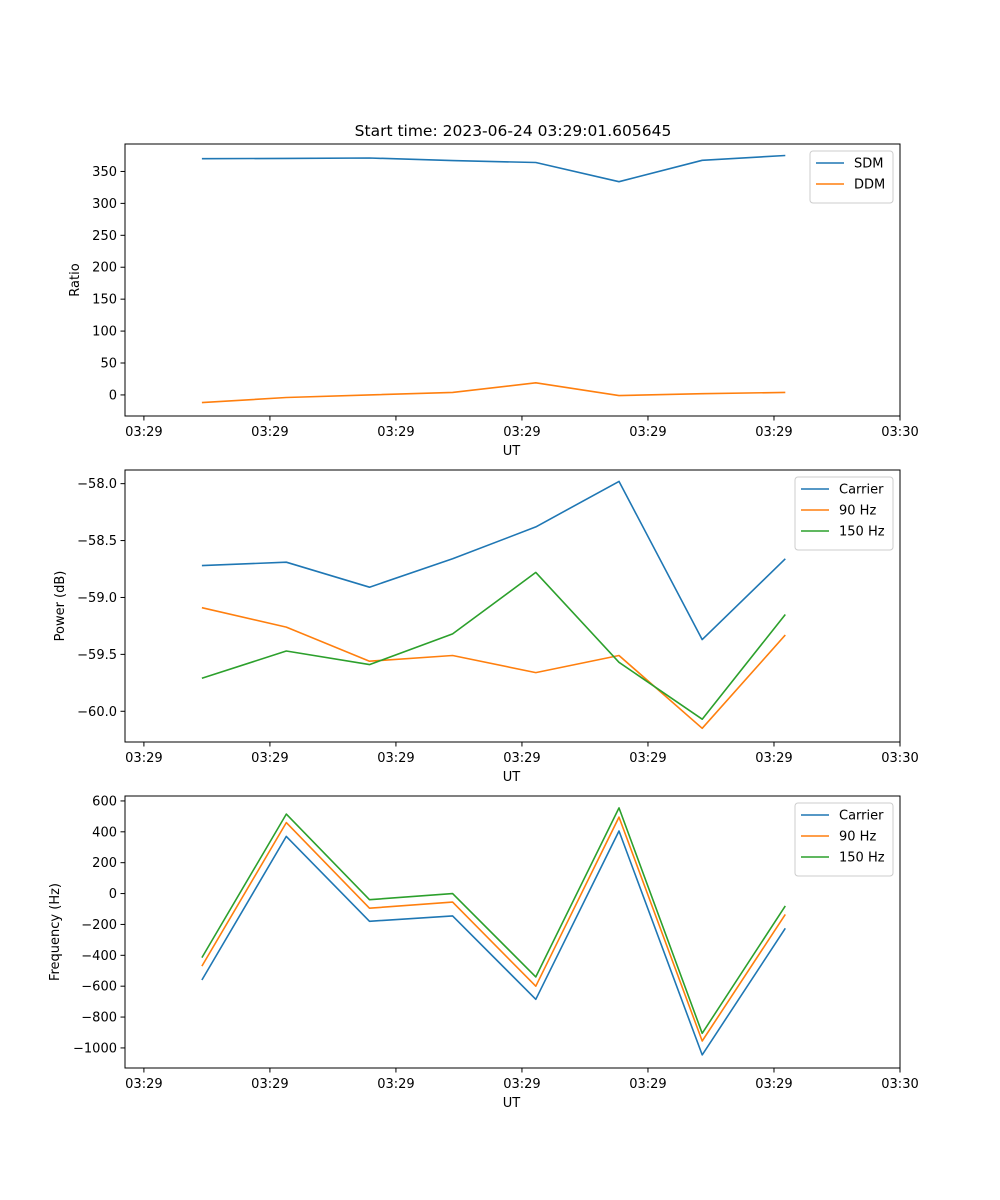 The height and width of the screenshot is (1200, 1000). What do you see at coordinates (113, 395) in the screenshot?
I see `ratio-y-tick-label: 0` at bounding box center [113, 395].